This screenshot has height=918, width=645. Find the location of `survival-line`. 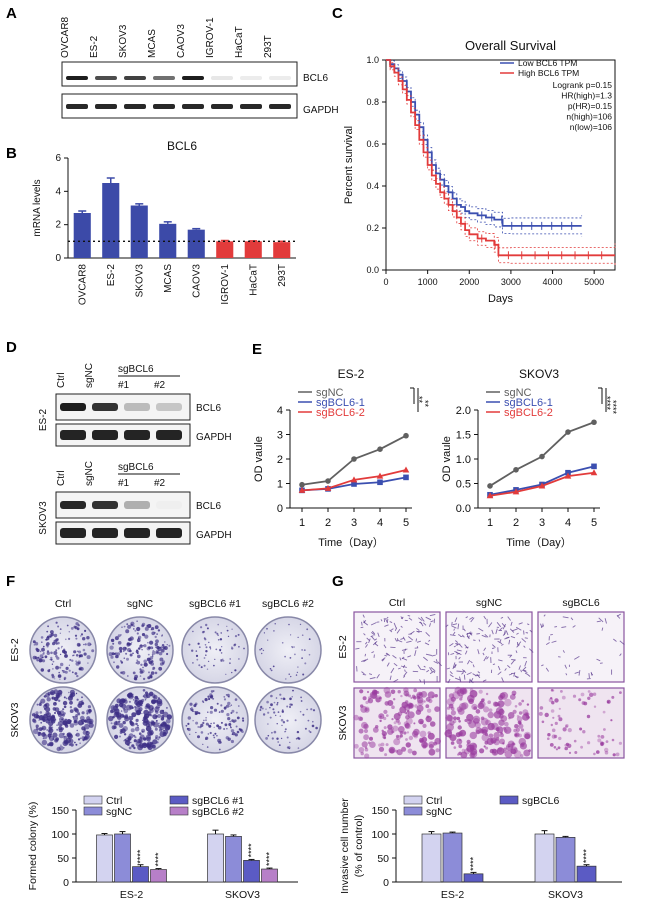

survival-line is located at coordinates (500, 158).